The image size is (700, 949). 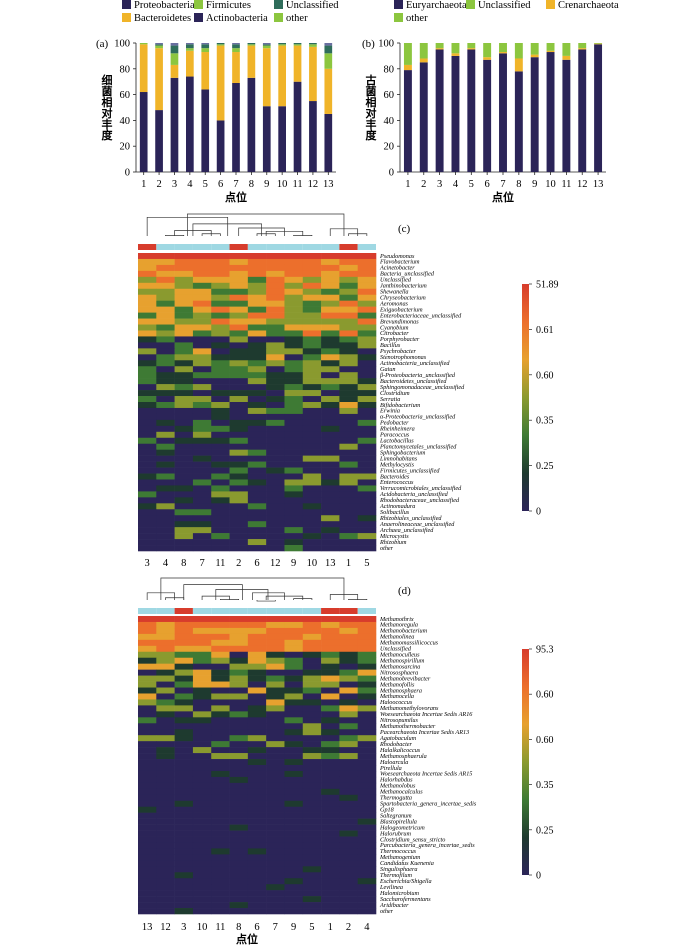 I want to click on group-bar-cell, so click(x=293, y=247).